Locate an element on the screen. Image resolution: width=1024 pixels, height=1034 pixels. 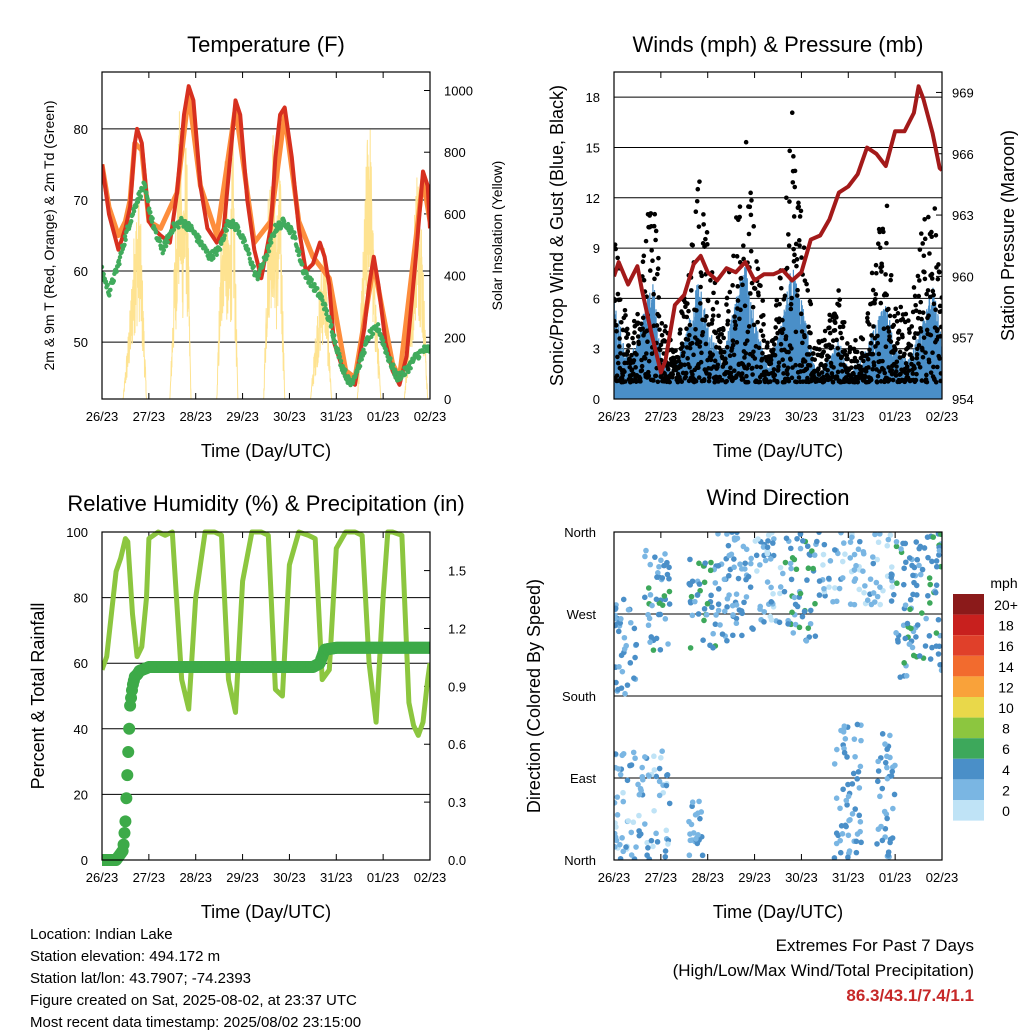
x-tick-label: 31/23 is located at coordinates (336, 877).